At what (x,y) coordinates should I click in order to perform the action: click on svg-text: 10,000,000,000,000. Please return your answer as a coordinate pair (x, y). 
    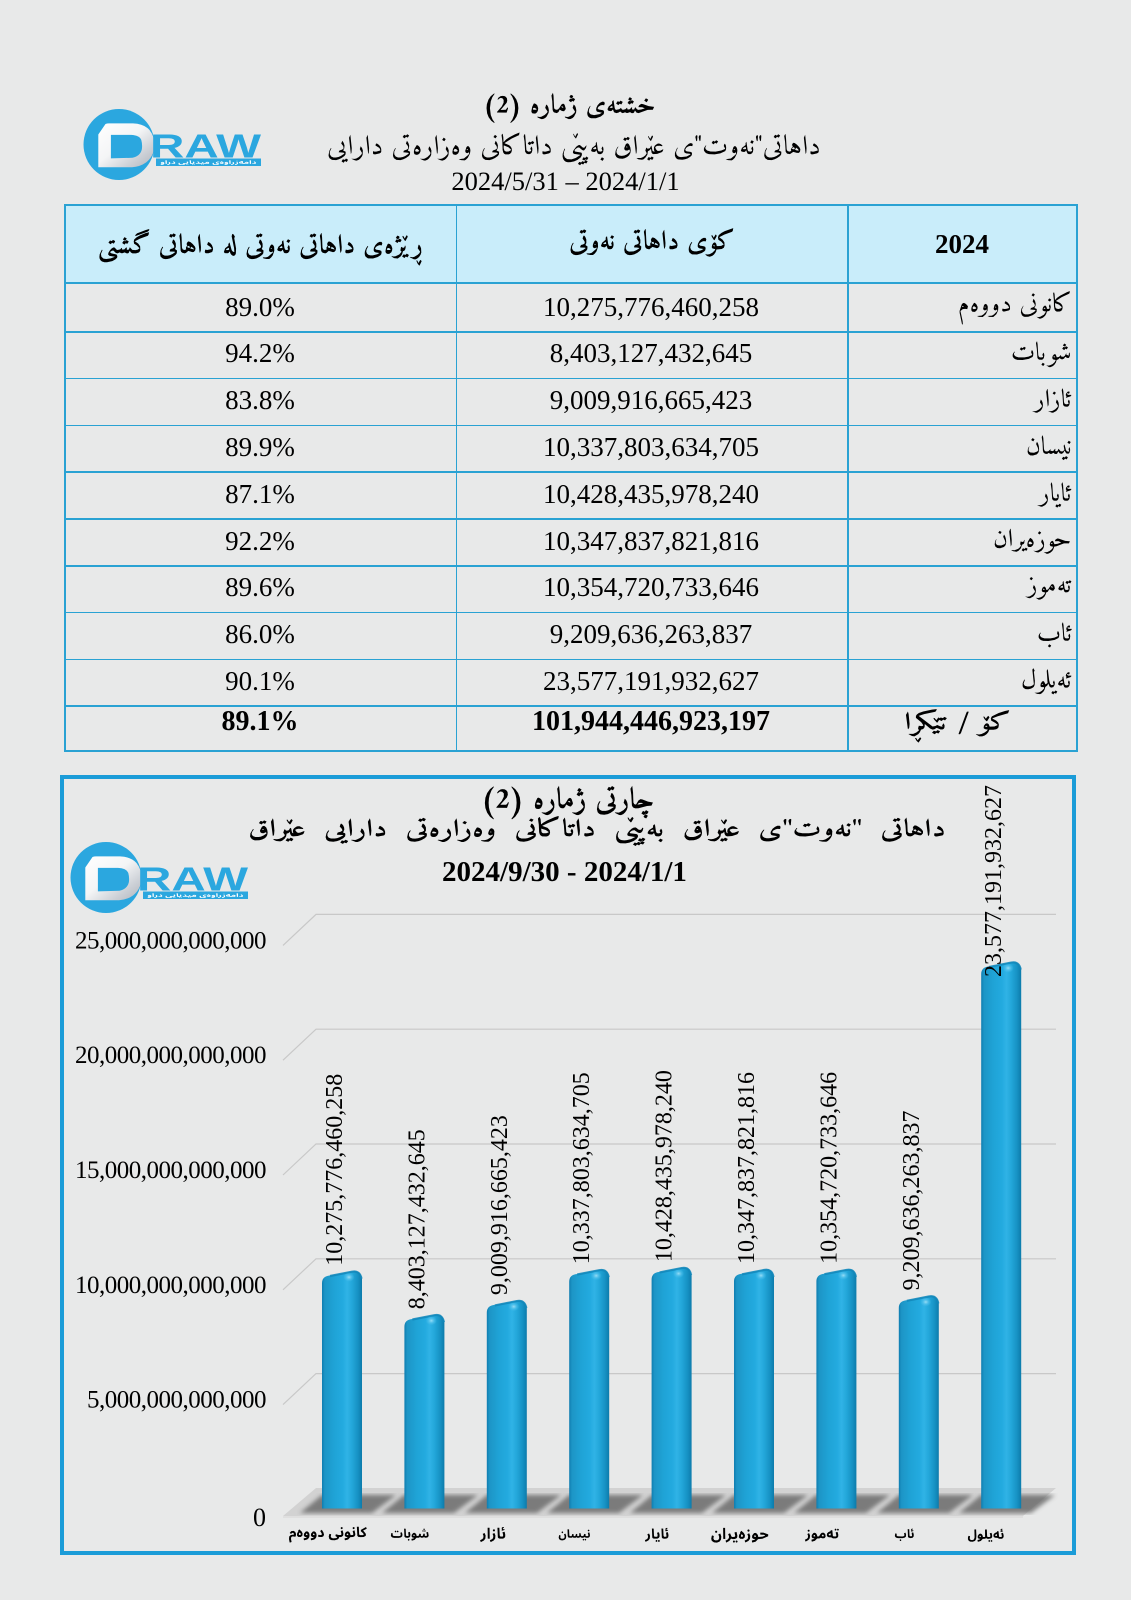
    Looking at the image, I should click on (170, 1285).